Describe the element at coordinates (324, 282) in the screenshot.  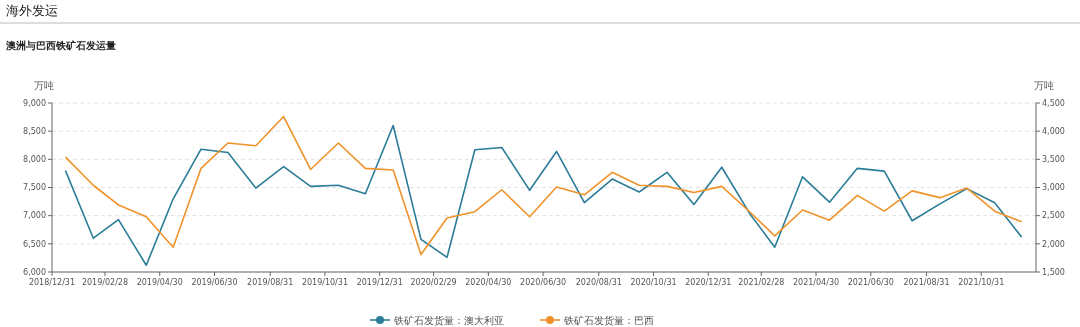
I see `x-tick-label: 2019/10/31` at that location.